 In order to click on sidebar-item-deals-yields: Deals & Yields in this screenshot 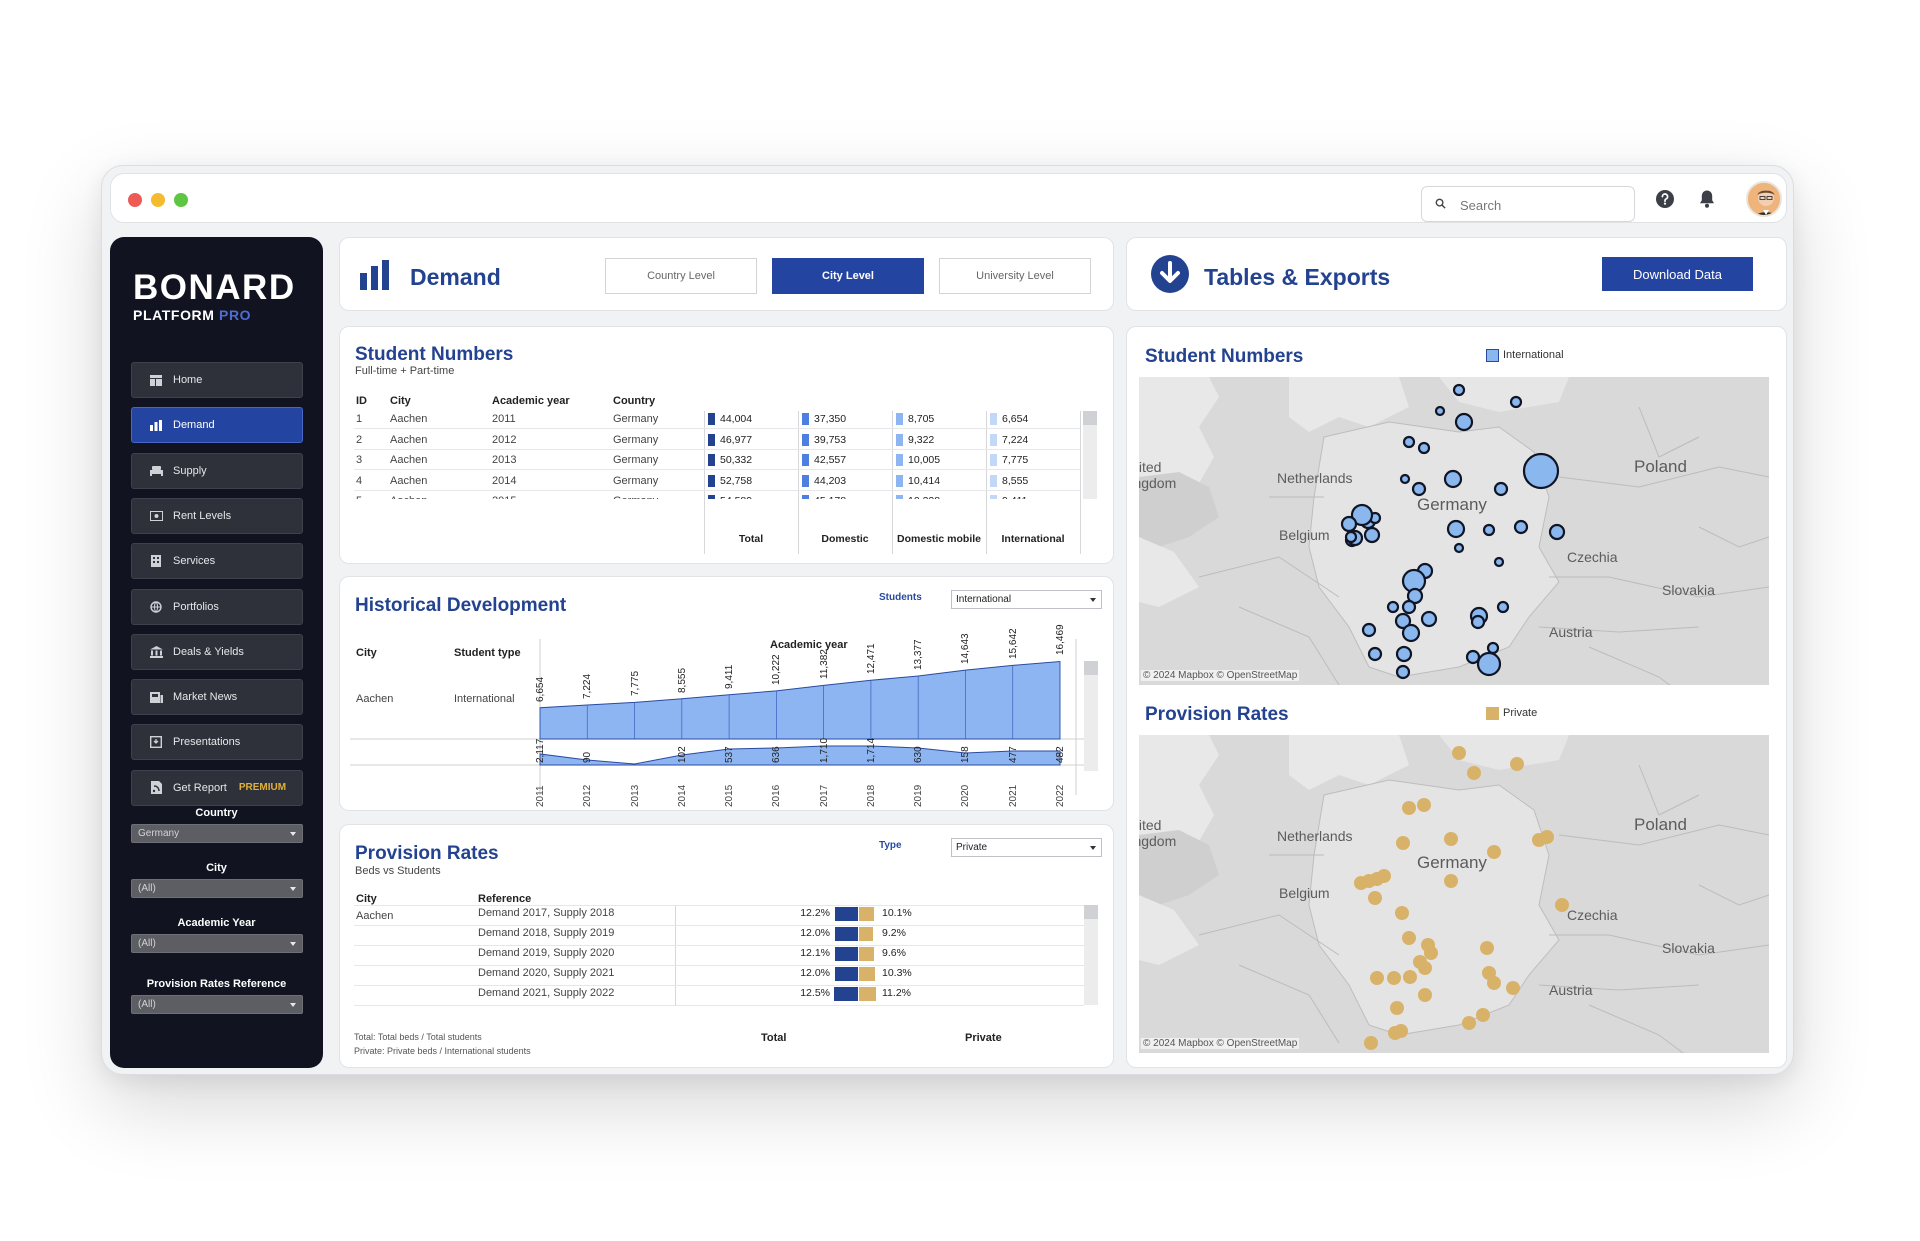, I will do `click(217, 651)`.